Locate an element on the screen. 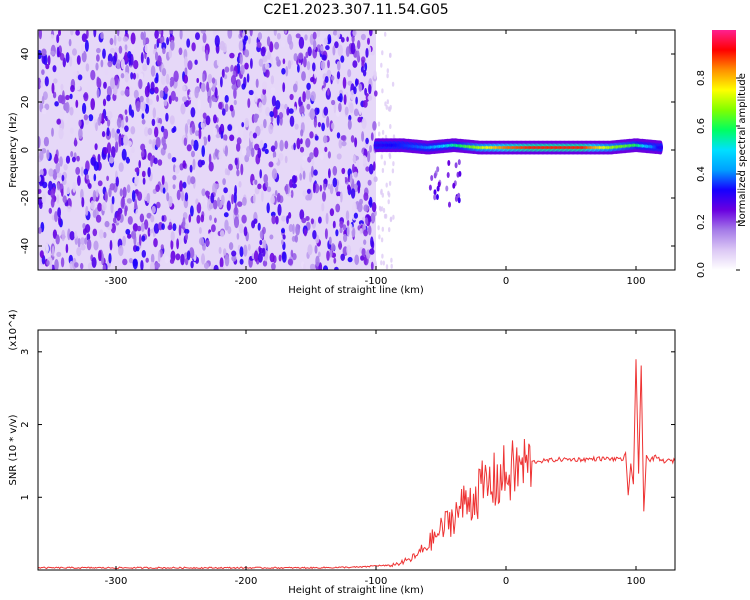 This screenshot has height=600, width=750. snr-x-tick-label: 100 is located at coordinates (635, 581).